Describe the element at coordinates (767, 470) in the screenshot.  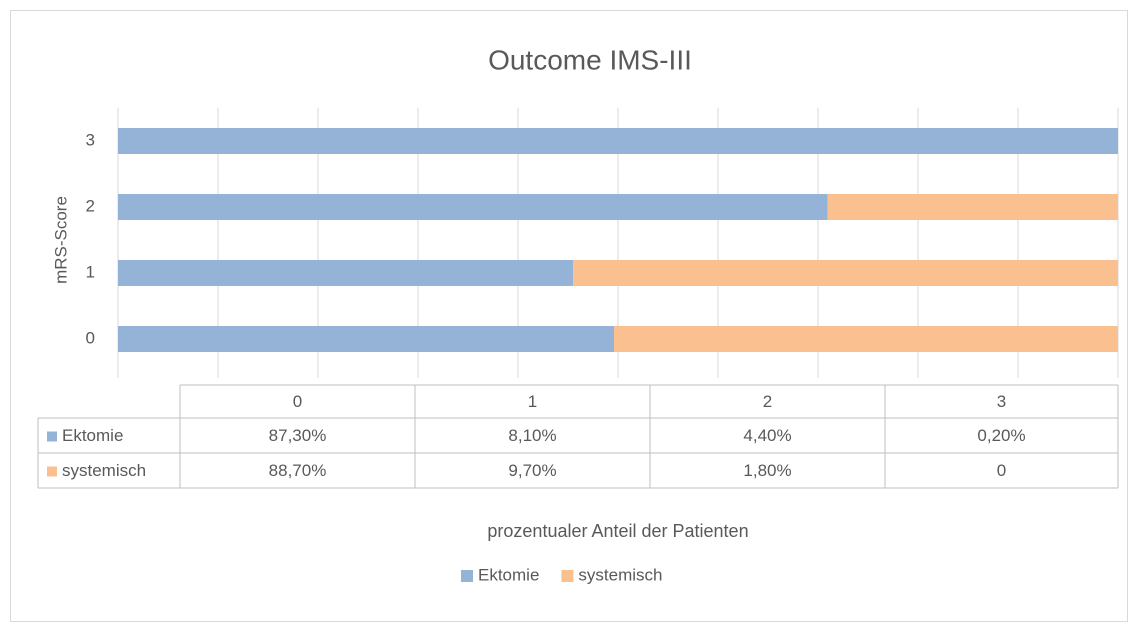
I see `table-cell: 1,80%` at that location.